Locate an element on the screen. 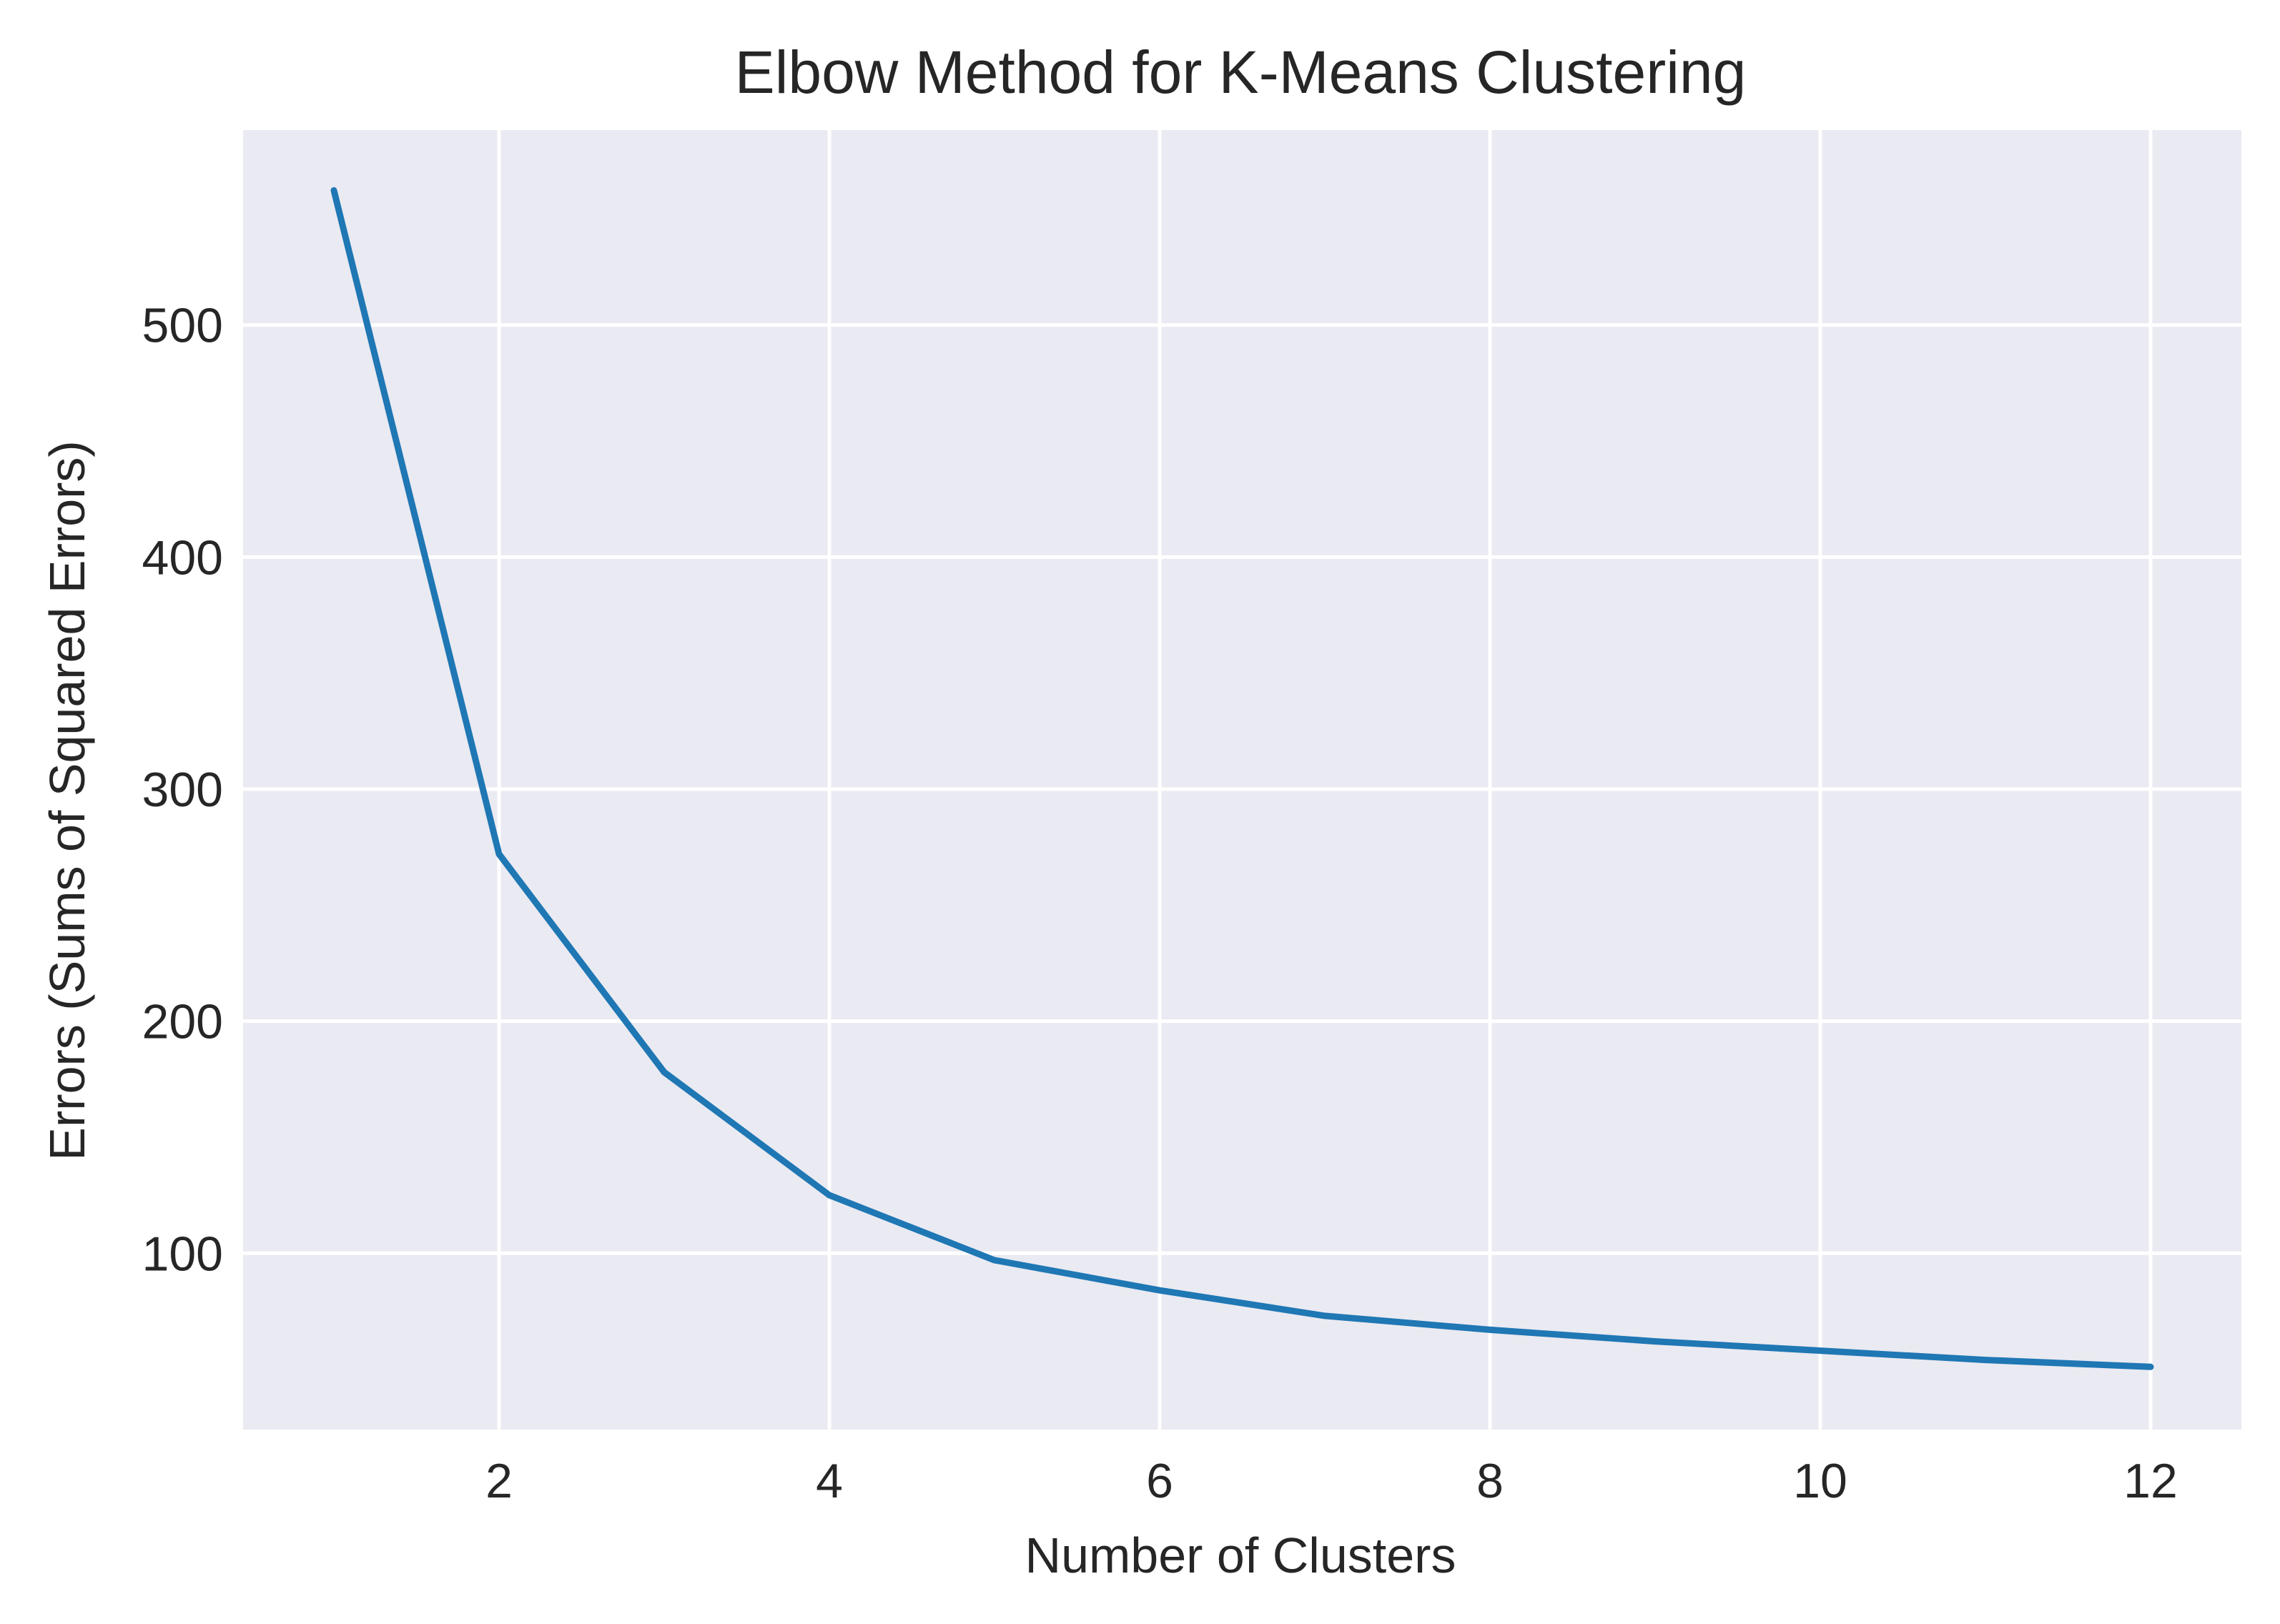  x-axis-label: Number of Clusters is located at coordinates (1240, 1556).